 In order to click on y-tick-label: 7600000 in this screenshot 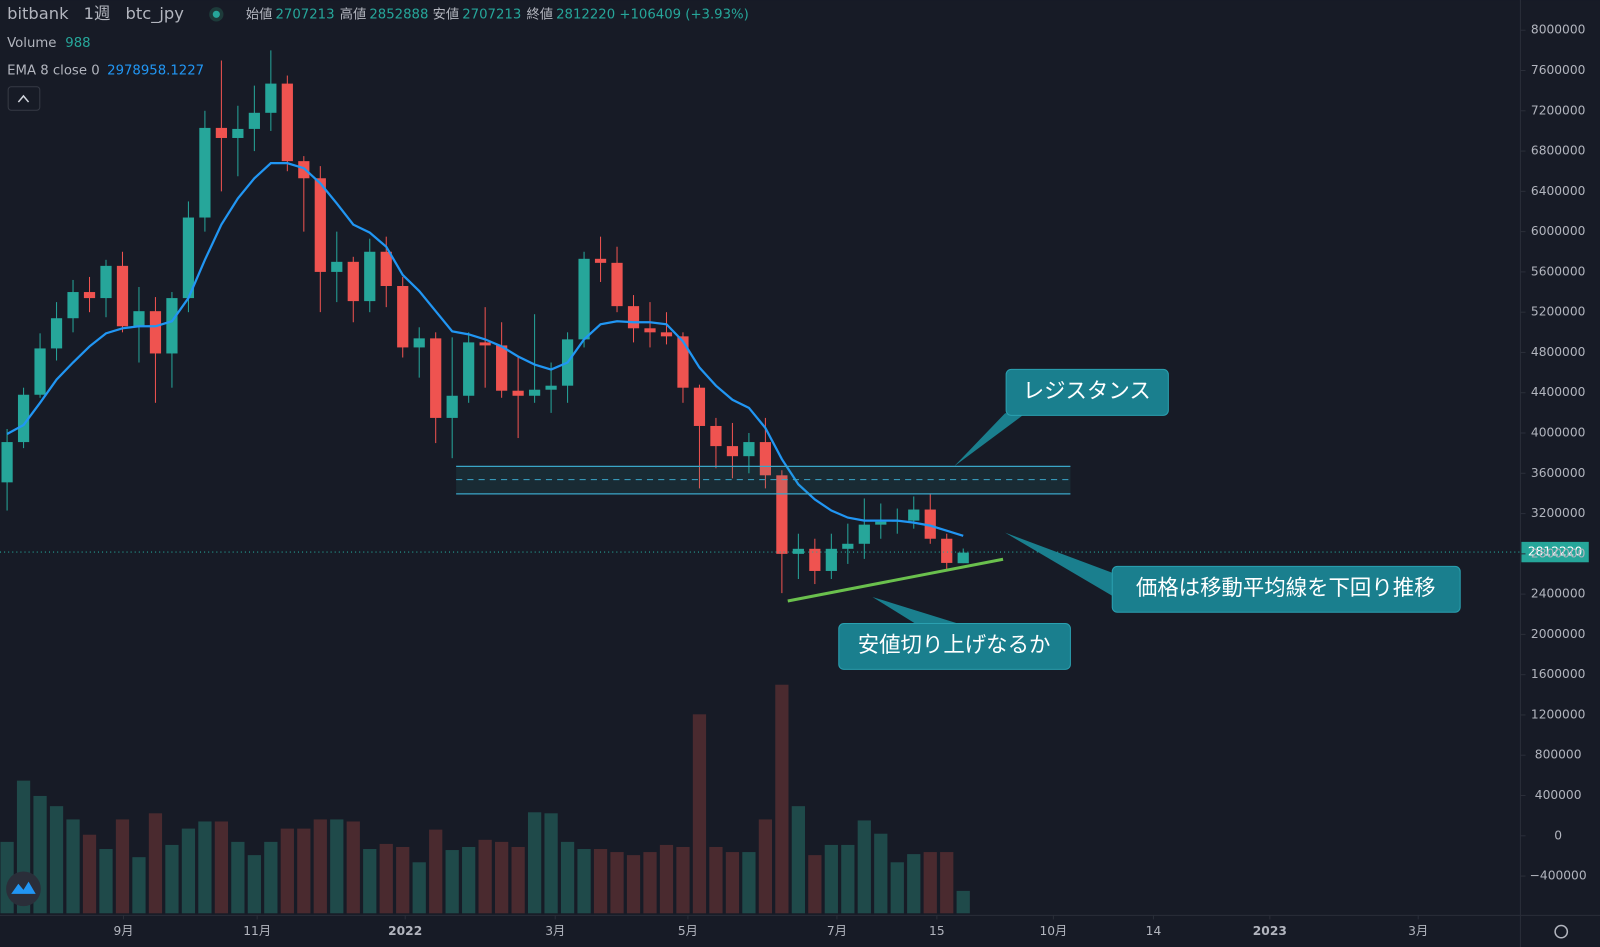, I will do `click(1558, 70)`.